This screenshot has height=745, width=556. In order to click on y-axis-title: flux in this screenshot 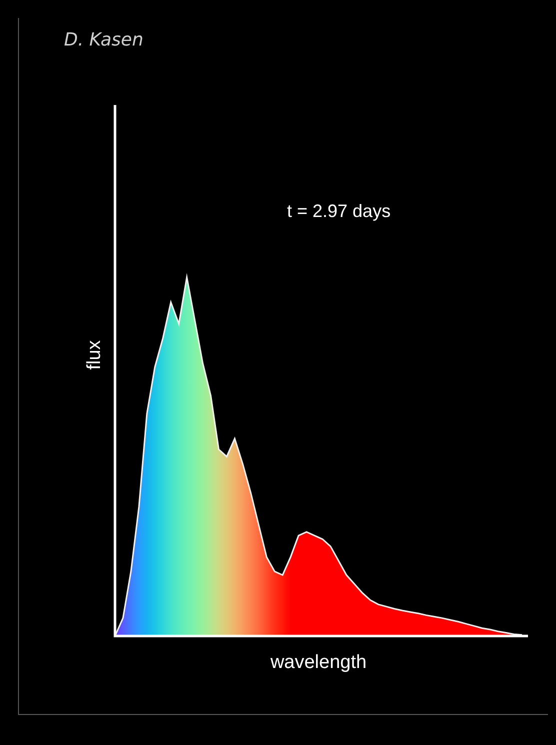, I will do `click(95, 355)`.